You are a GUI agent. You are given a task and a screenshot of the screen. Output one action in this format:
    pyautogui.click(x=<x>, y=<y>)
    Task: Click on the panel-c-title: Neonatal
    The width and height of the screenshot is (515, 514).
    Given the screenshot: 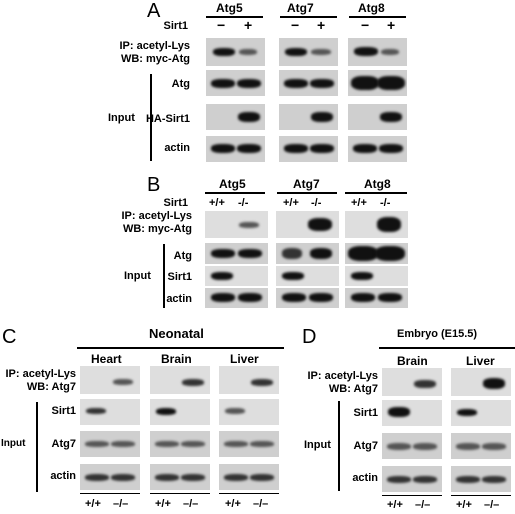 What is the action you would take?
    pyautogui.click(x=176, y=333)
    